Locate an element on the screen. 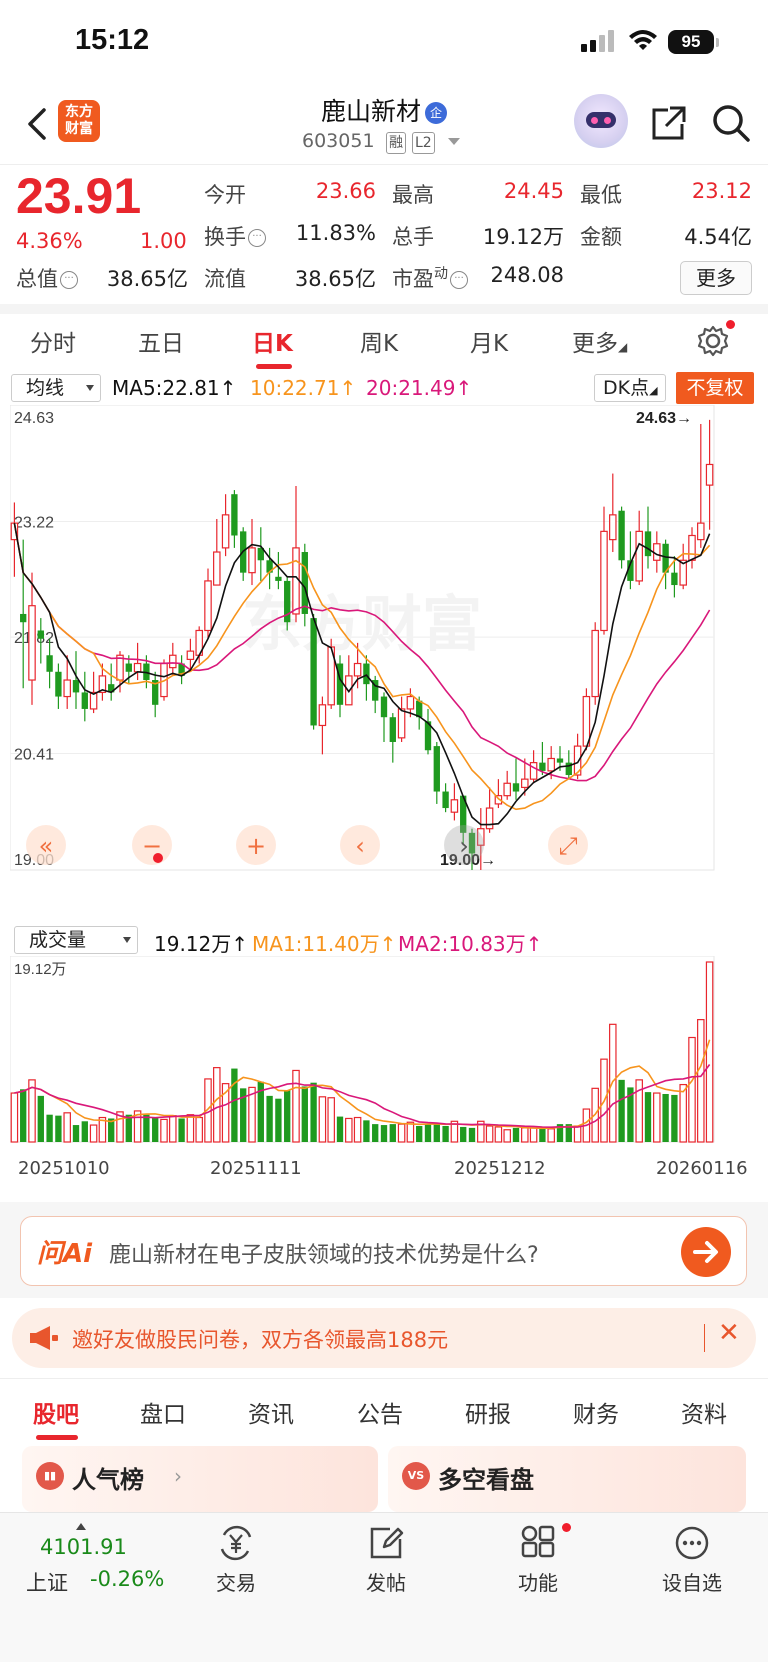 This screenshot has height=1662, width=768. ai-submit-button is located at coordinates (706, 1252).